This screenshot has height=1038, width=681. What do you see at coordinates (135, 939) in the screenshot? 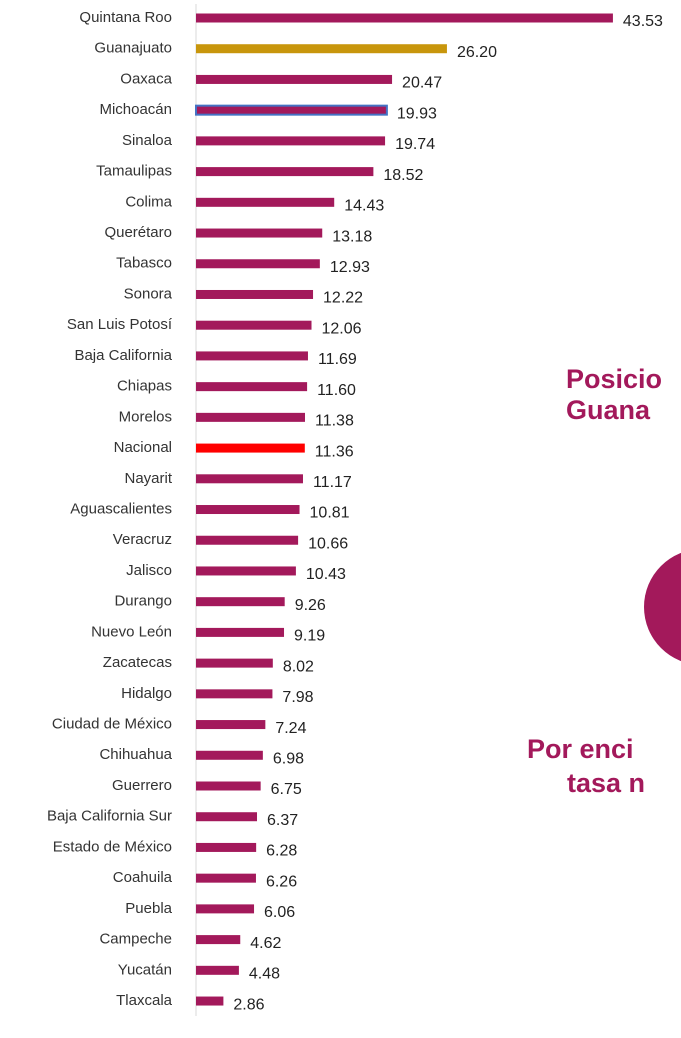
I see `y-tick-label: Campeche` at bounding box center [135, 939].